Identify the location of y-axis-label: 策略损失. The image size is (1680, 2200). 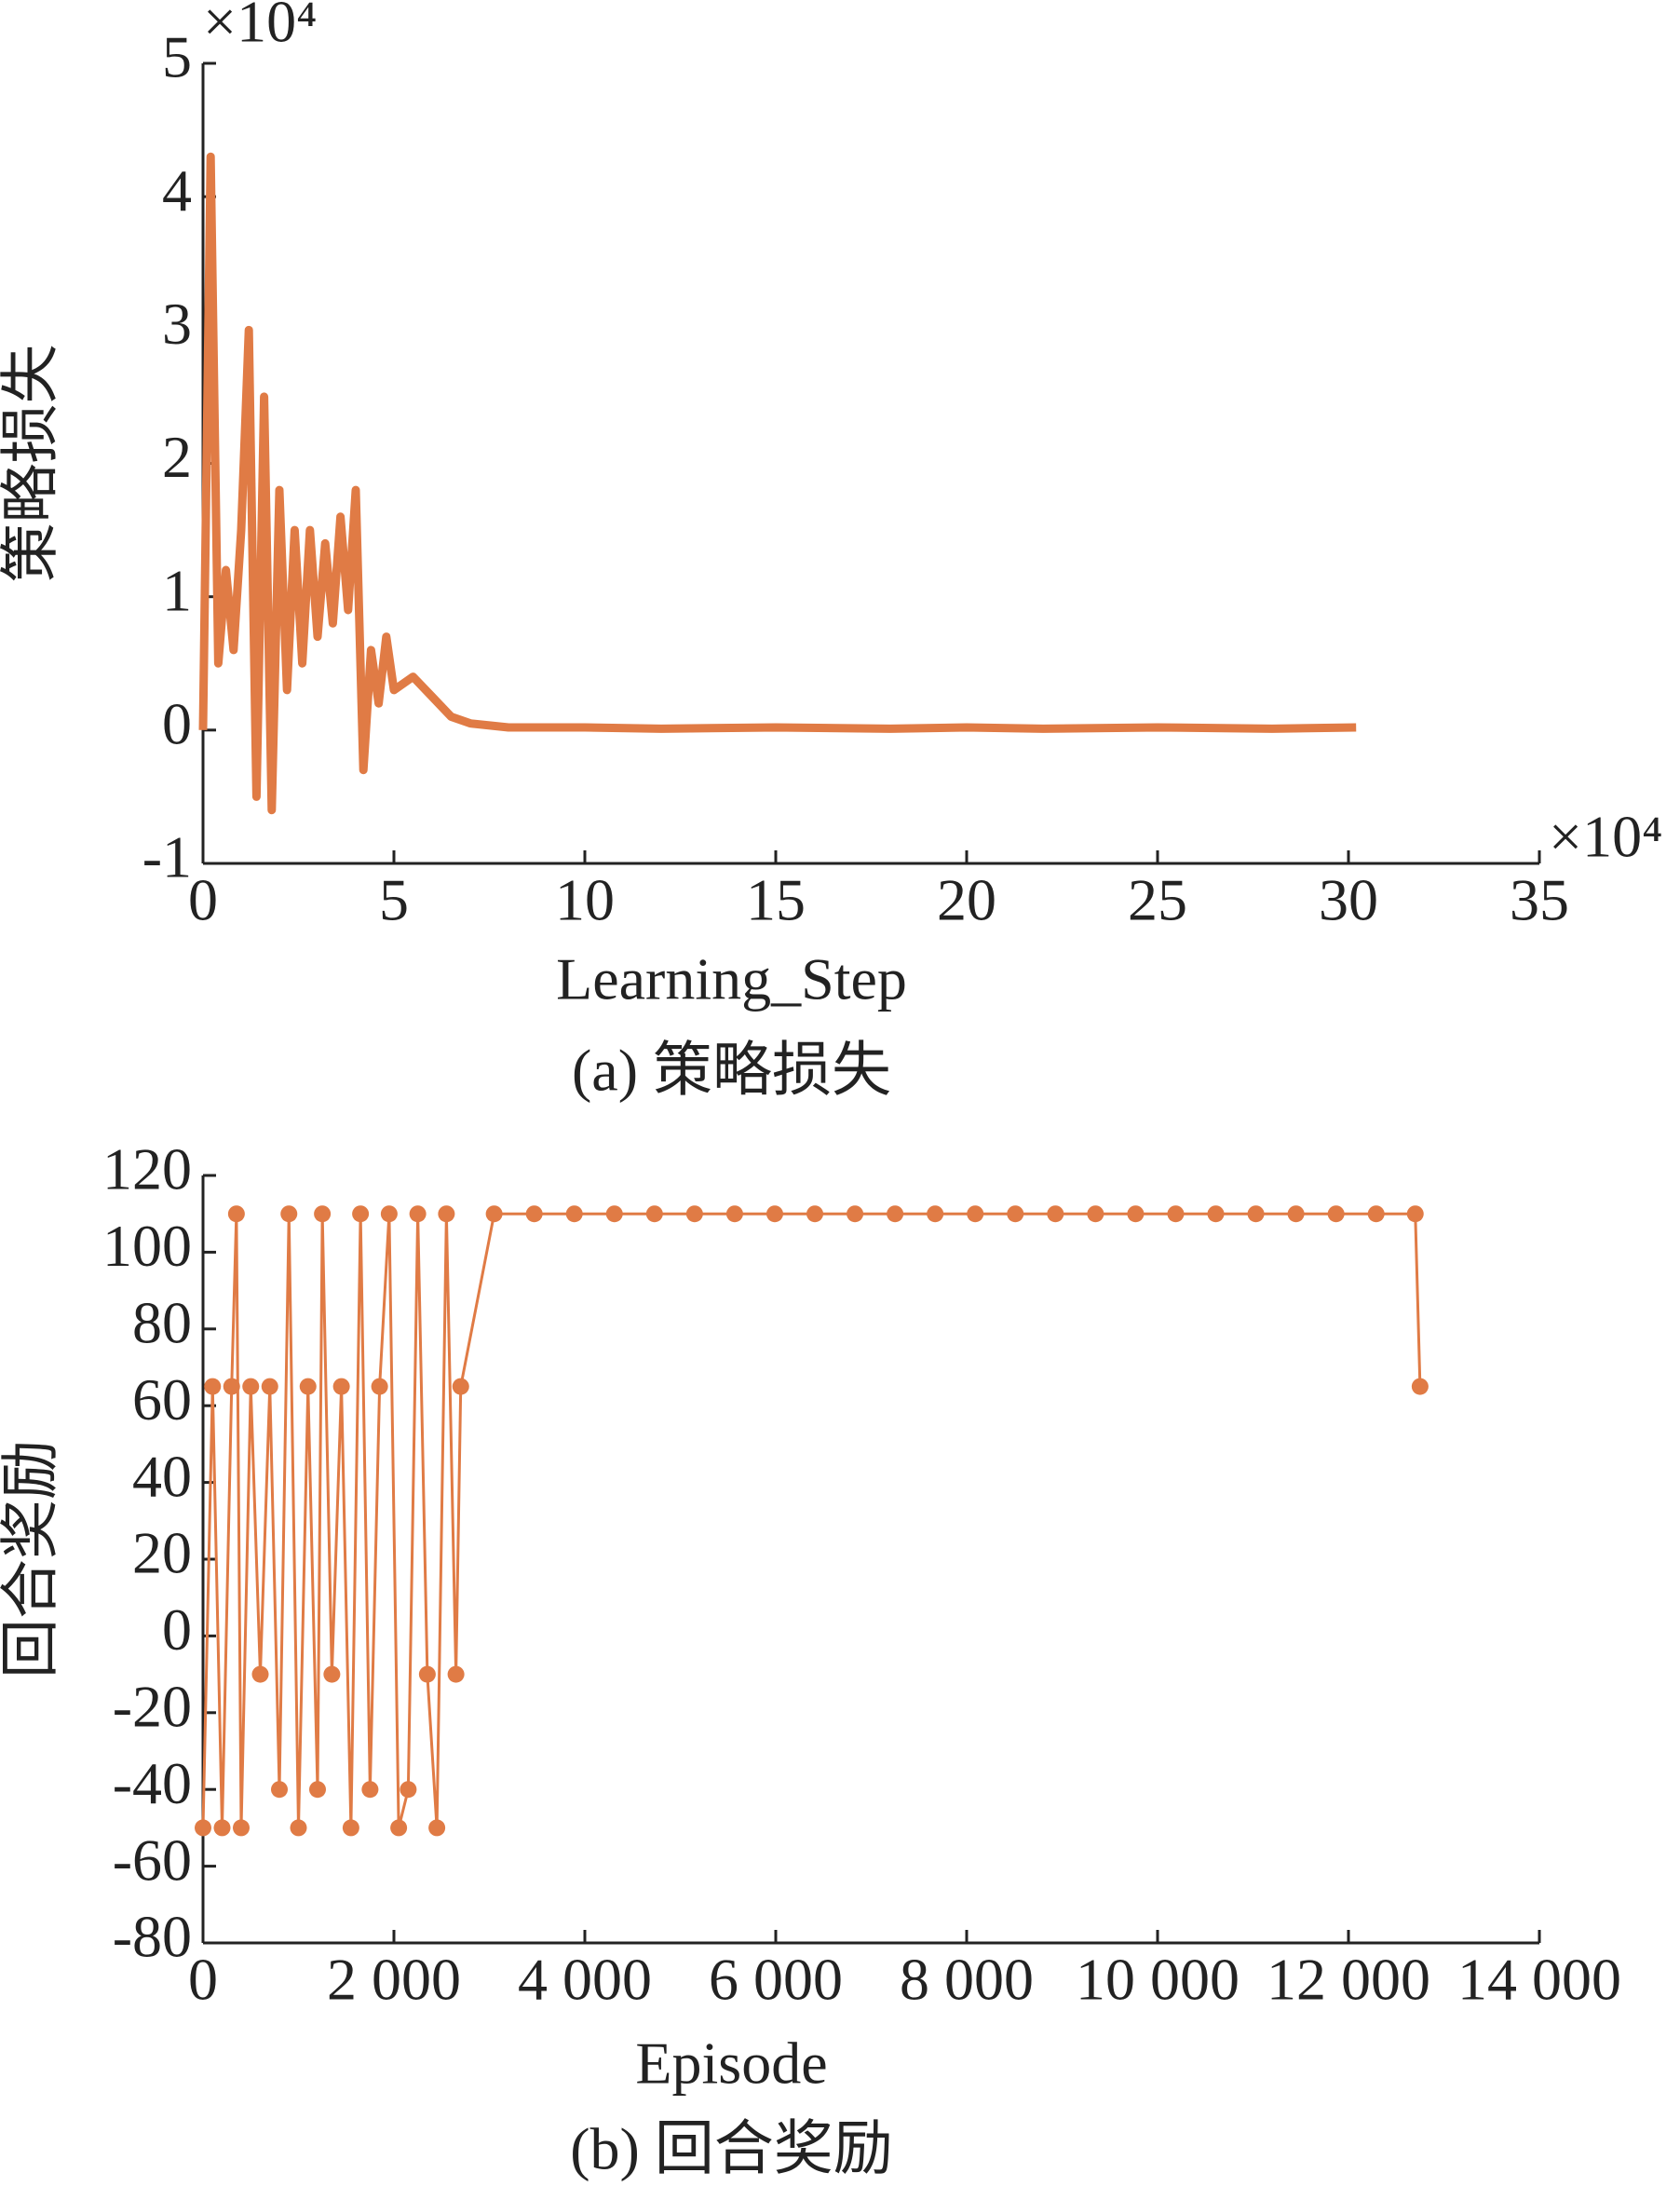
(32, 464).